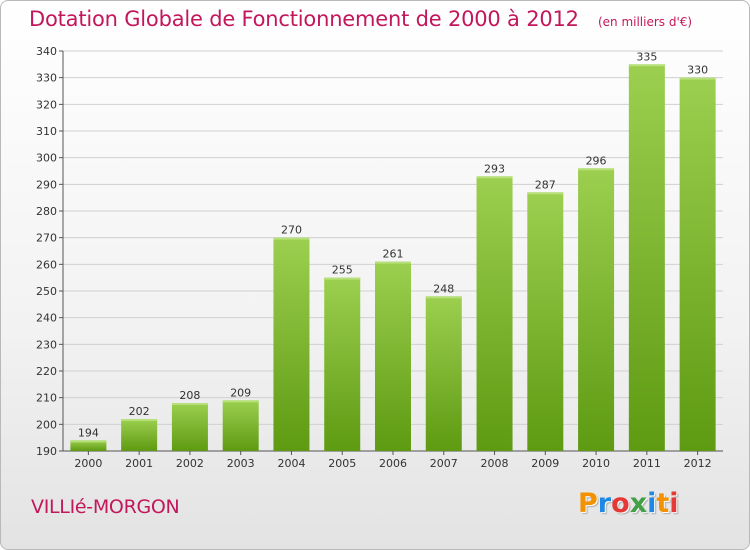 This screenshot has width=750, height=550. Describe the element at coordinates (46, 371) in the screenshot. I see `y-tick-label: 220` at that location.